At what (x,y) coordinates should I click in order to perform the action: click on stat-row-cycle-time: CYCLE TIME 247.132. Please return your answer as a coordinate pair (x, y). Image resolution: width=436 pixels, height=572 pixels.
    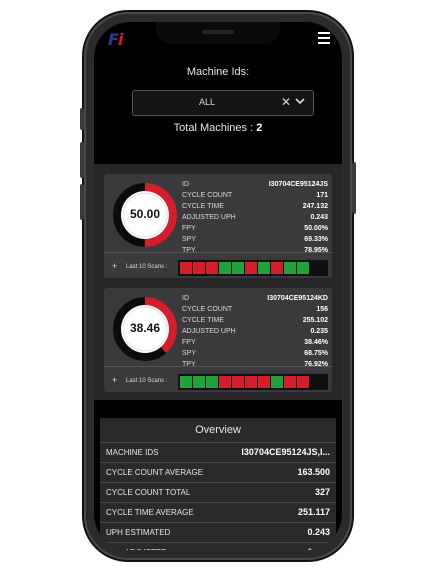
    Looking at the image, I should click on (255, 206).